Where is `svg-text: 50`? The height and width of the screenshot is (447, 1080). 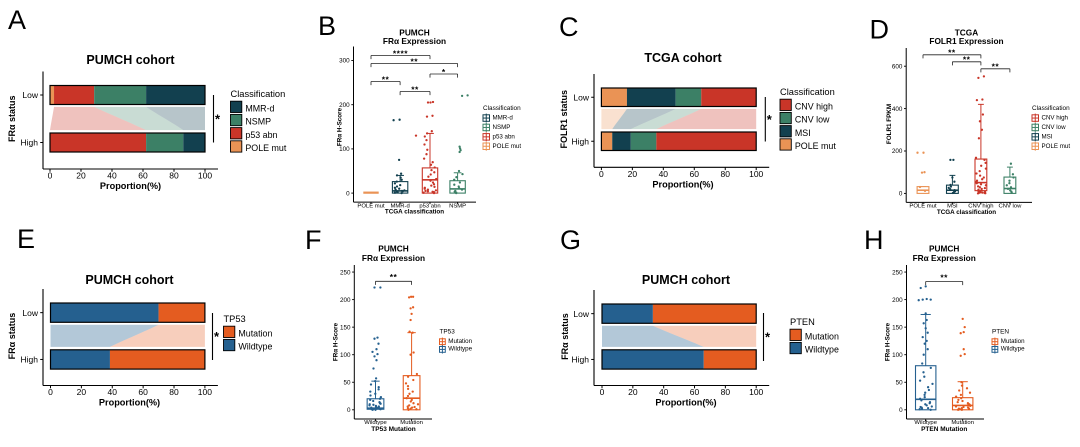
svg-text: 50 is located at coordinates (347, 382).